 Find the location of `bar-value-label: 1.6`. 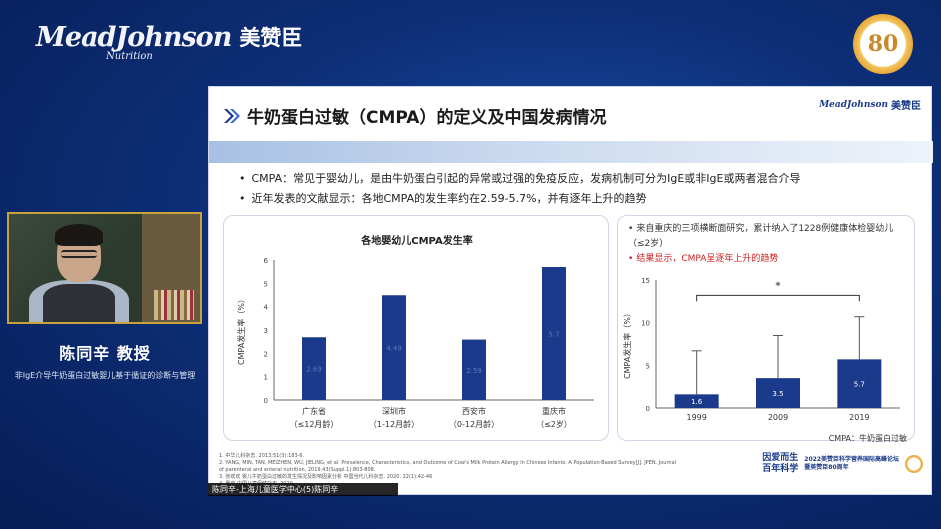

bar-value-label: 1.6 is located at coordinates (697, 402).